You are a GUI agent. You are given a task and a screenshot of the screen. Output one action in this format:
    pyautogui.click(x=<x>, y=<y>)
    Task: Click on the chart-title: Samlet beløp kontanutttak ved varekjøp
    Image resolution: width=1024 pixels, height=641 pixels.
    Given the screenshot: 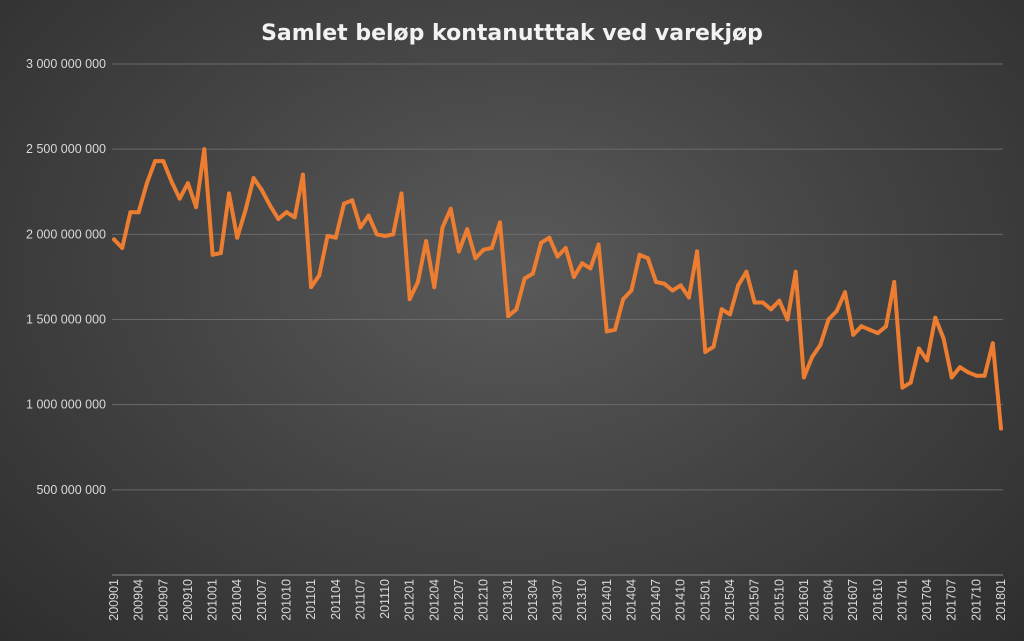 What is the action you would take?
    pyautogui.click(x=512, y=33)
    